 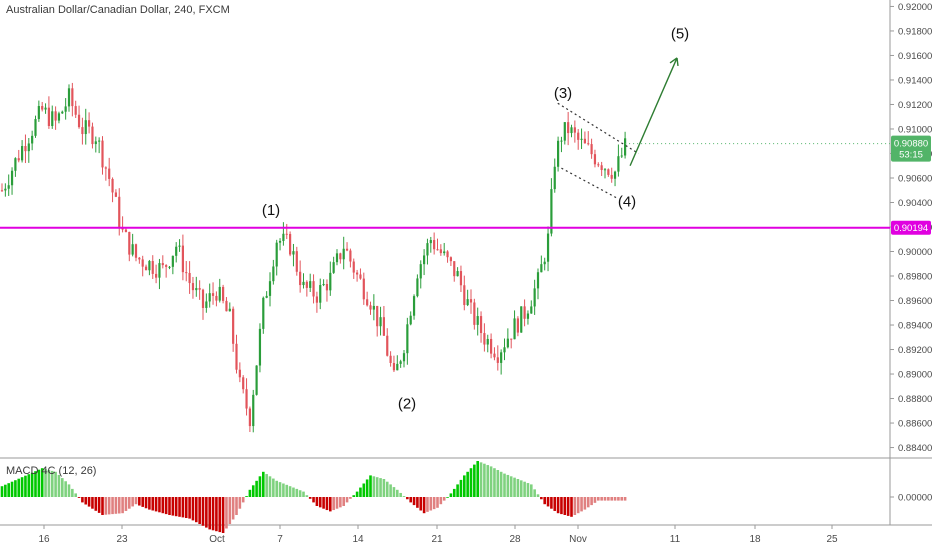 What do you see at coordinates (598, 128) in the screenshot?
I see `upper-trendline` at bounding box center [598, 128].